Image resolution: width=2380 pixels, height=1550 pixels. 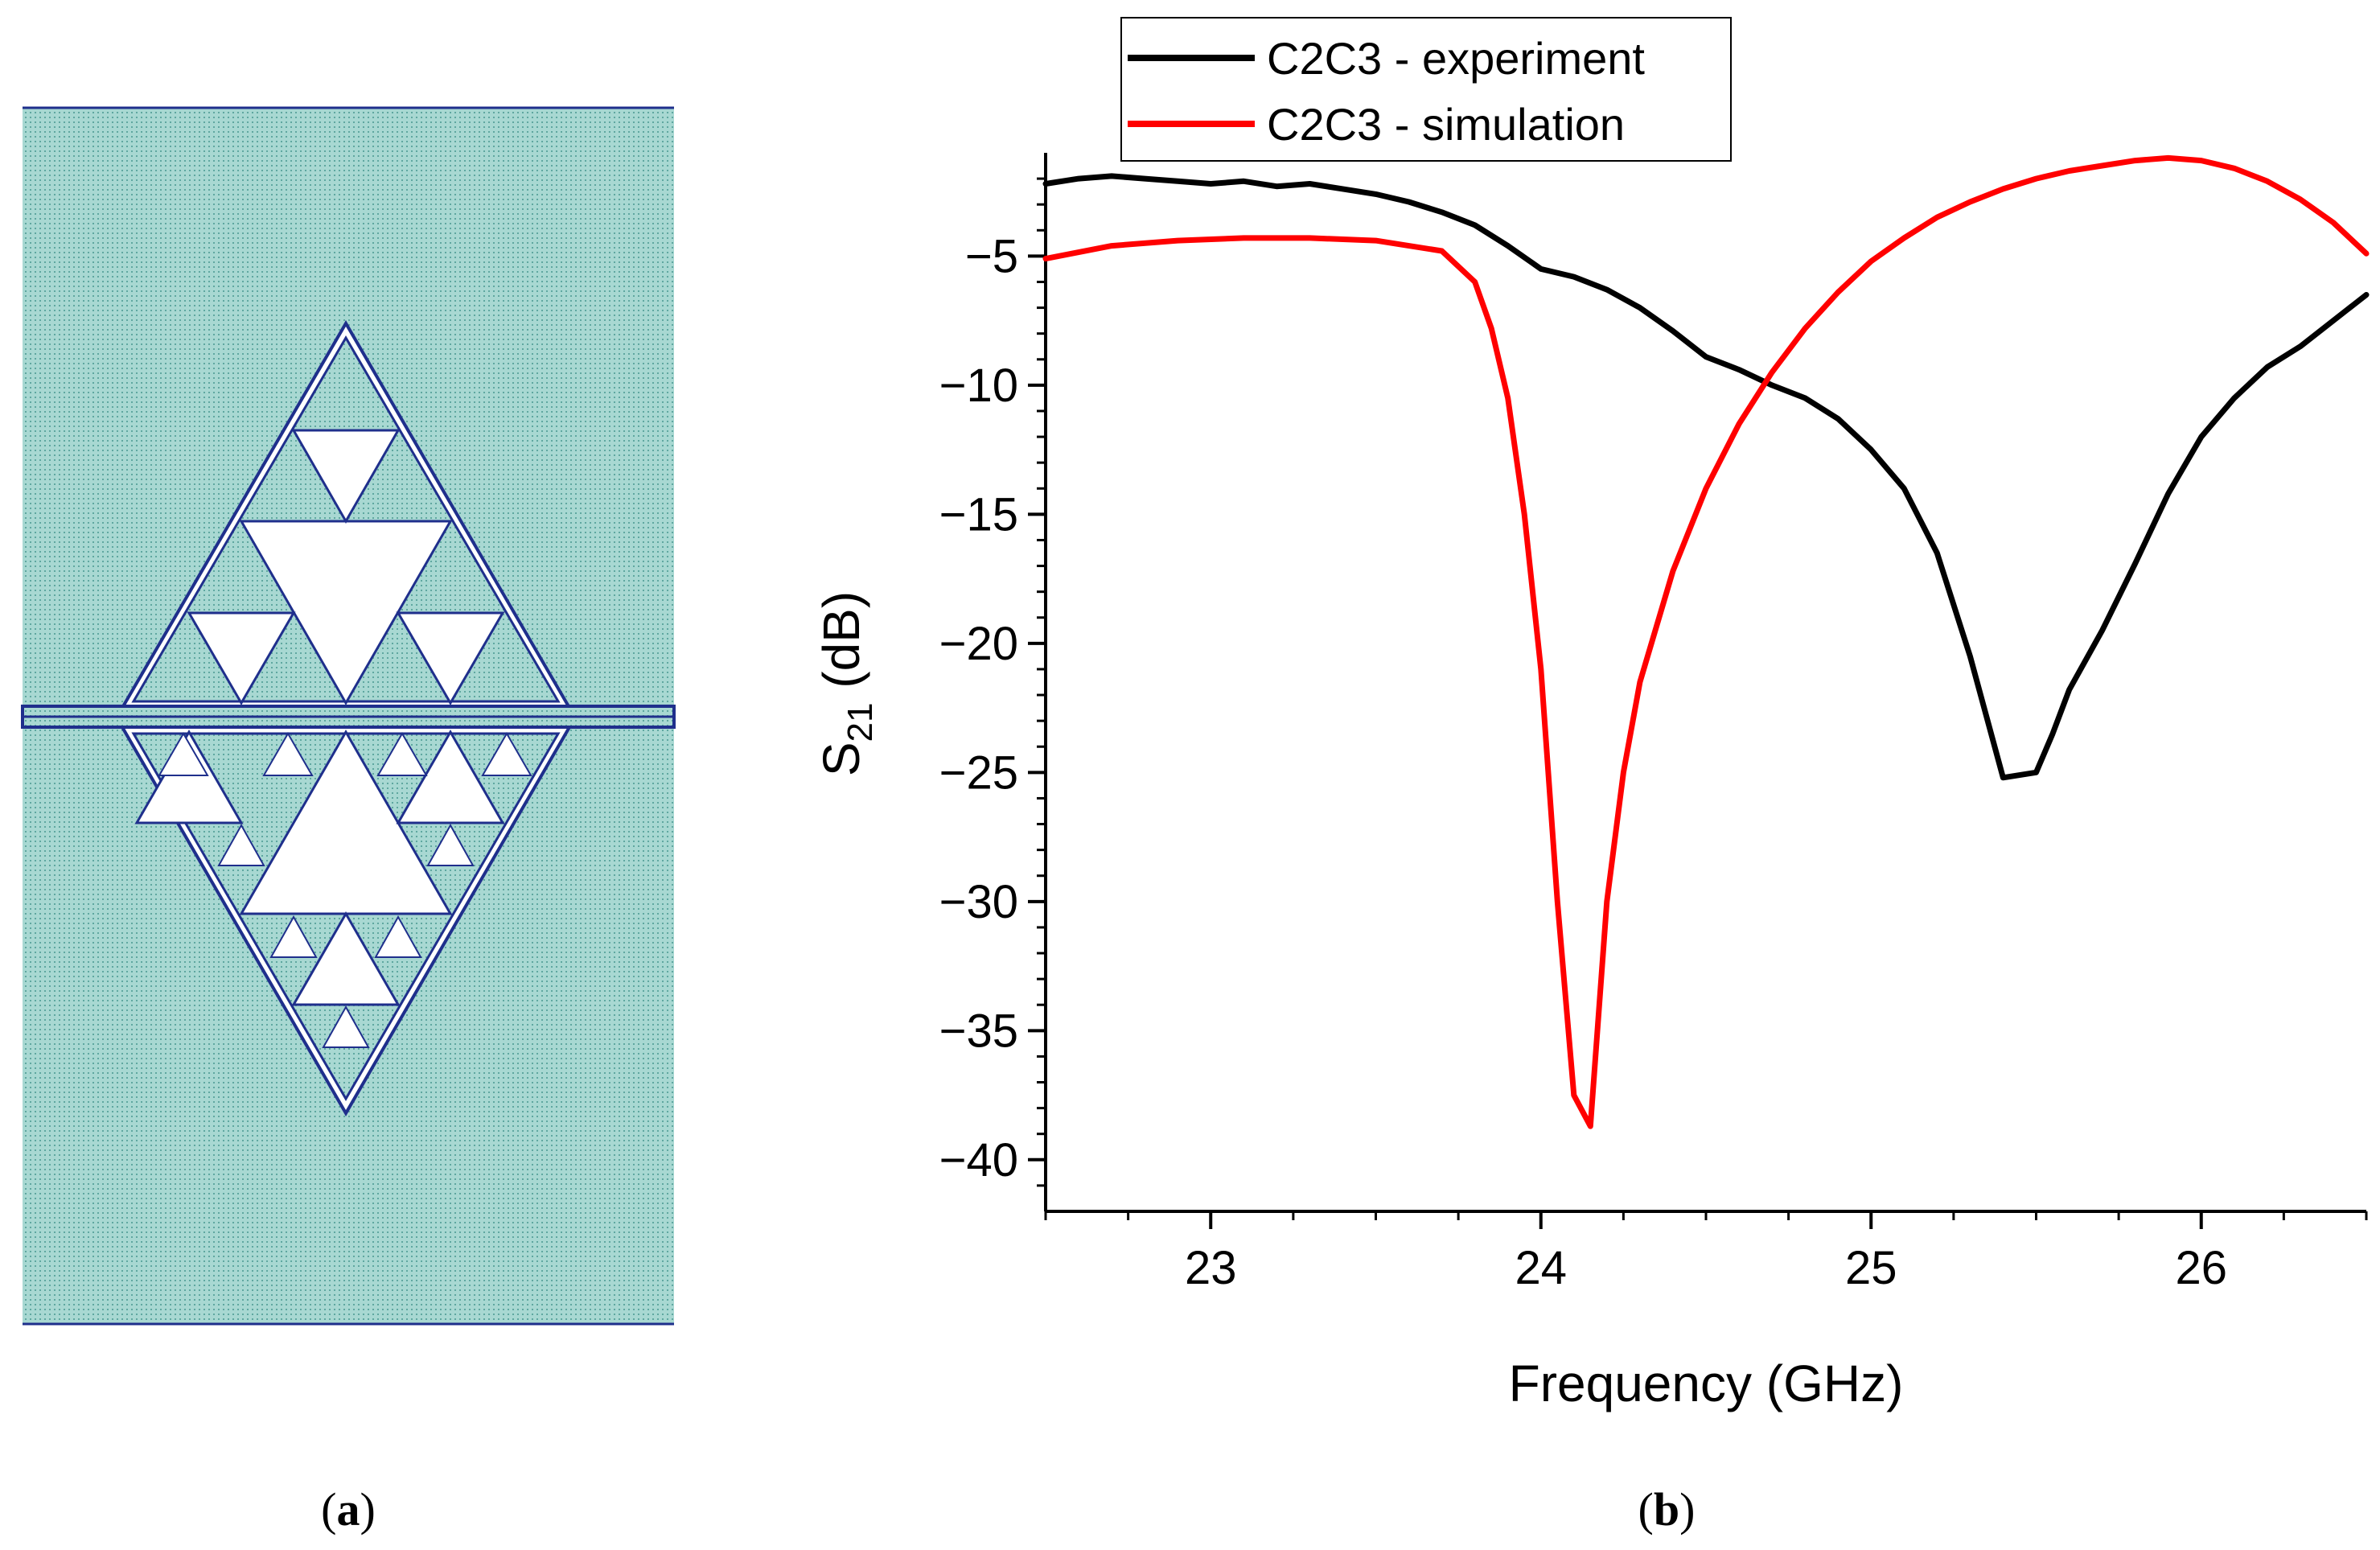 What do you see at coordinates (346, 476) in the screenshot?
I see `upper-top-cutout` at bounding box center [346, 476].